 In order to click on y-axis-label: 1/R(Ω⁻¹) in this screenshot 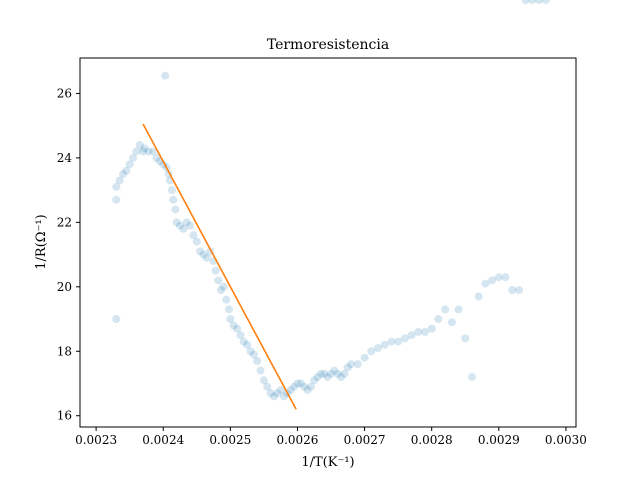, I will do `click(41, 241)`.